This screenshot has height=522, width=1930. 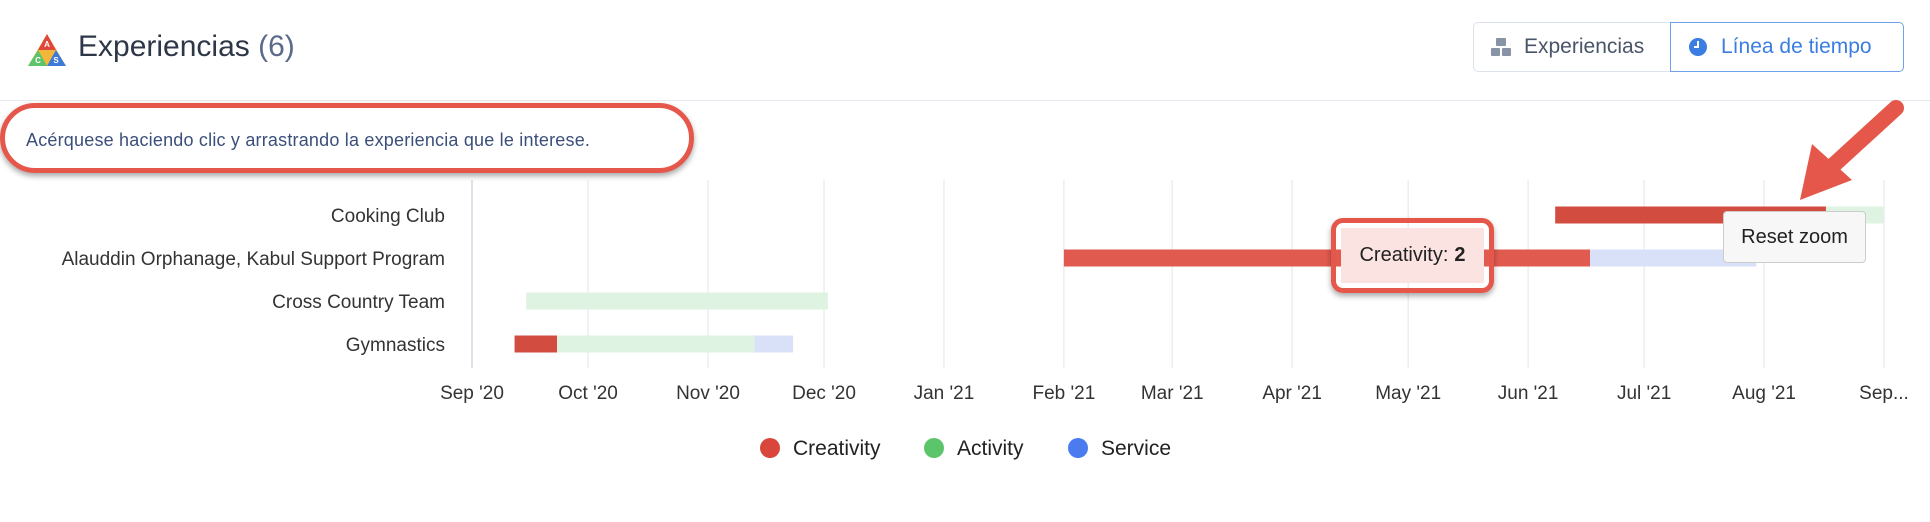 I want to click on logo-letter-a: A, so click(x=47, y=44).